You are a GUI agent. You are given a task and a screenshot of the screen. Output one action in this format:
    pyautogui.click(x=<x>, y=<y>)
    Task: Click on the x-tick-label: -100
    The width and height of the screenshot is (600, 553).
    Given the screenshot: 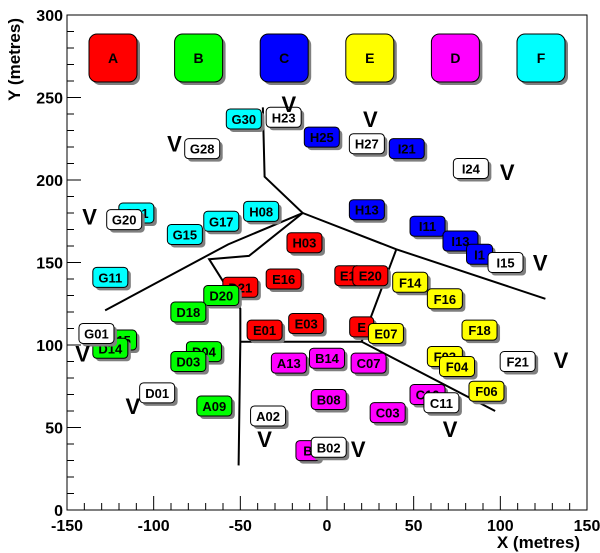 What is the action you would take?
    pyautogui.click(x=154, y=526)
    